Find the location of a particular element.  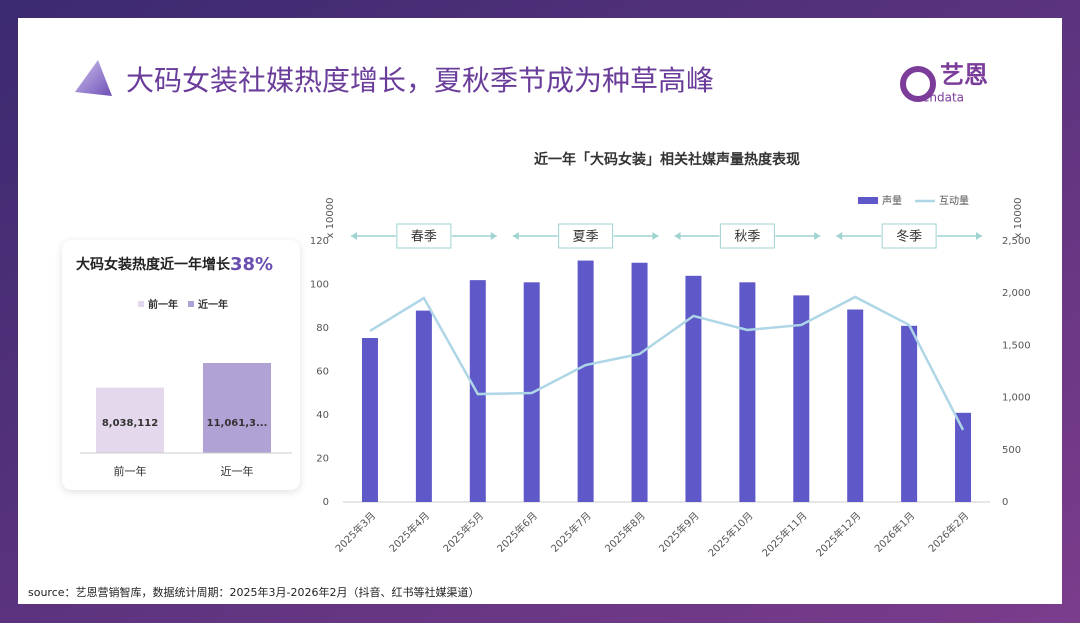

legend-label: 互动量 is located at coordinates (954, 201).